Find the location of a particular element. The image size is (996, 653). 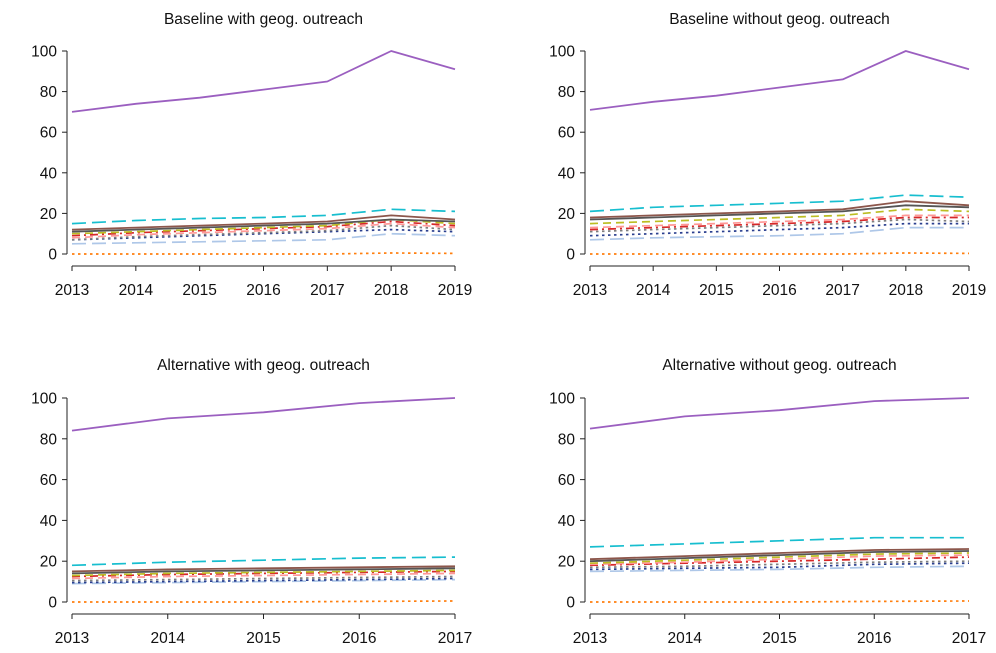

panel-title: Baseline with geog. outreach is located at coordinates (263, 19).